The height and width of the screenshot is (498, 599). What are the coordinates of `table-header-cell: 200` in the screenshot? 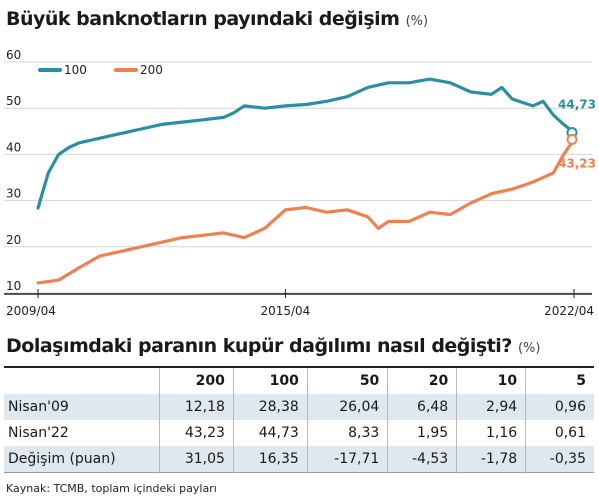 It's located at (196, 380).